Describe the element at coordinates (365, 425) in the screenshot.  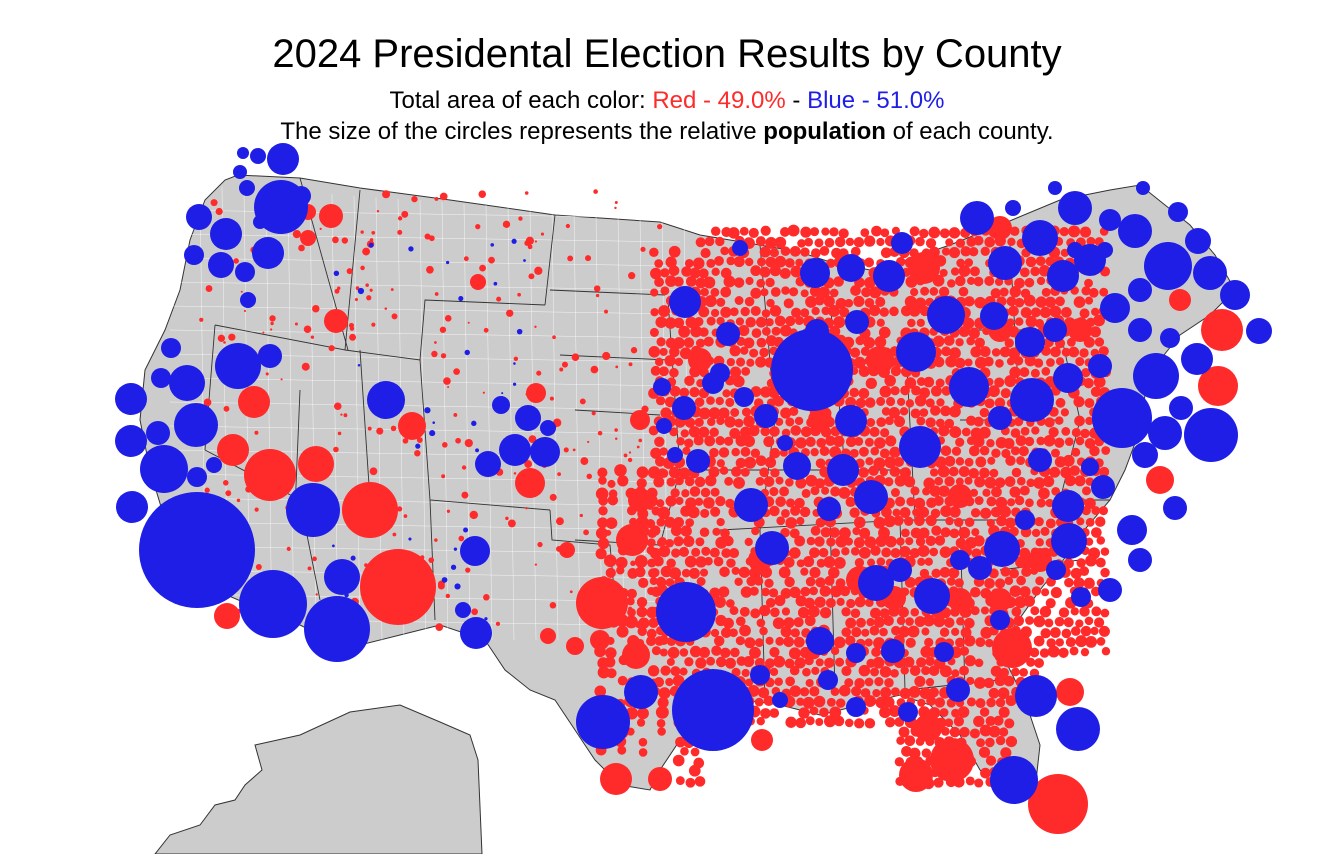
I see `state-border` at that location.